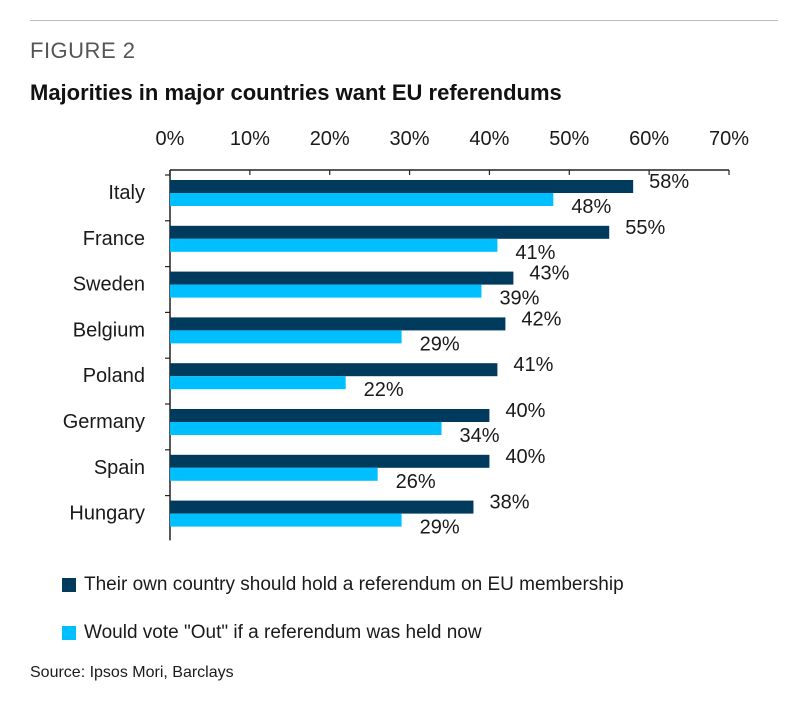 Image resolution: width=807 pixels, height=702 pixels. I want to click on data-label-referendum: 38%, so click(509, 503).